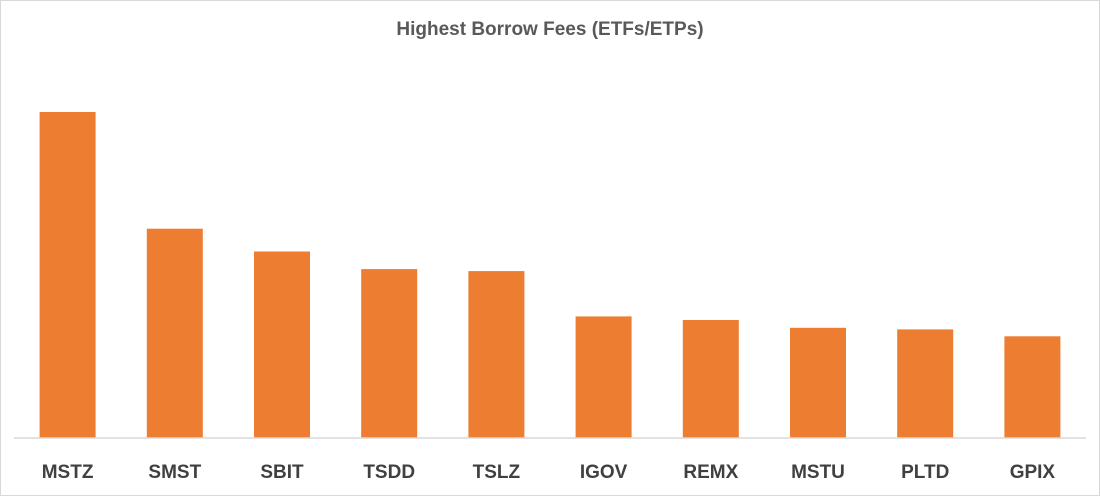  Describe the element at coordinates (68, 472) in the screenshot. I see `x-tick-label-mstz: MSTZ` at that location.